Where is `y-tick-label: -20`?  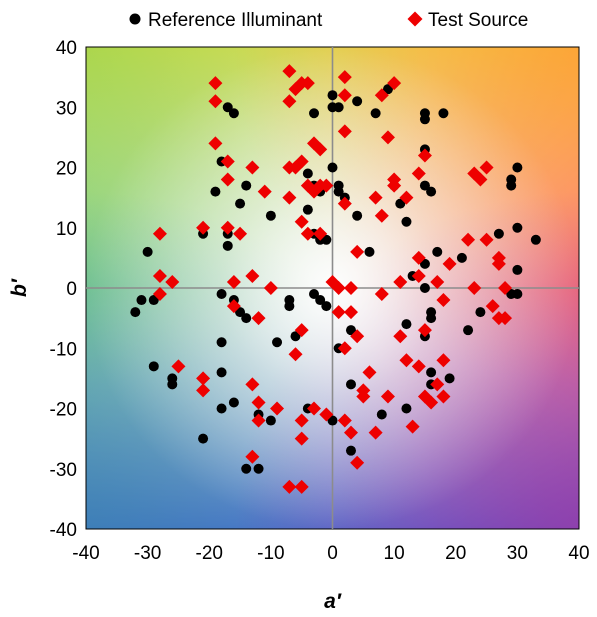 y-tick-label: -20 is located at coordinates (63, 410).